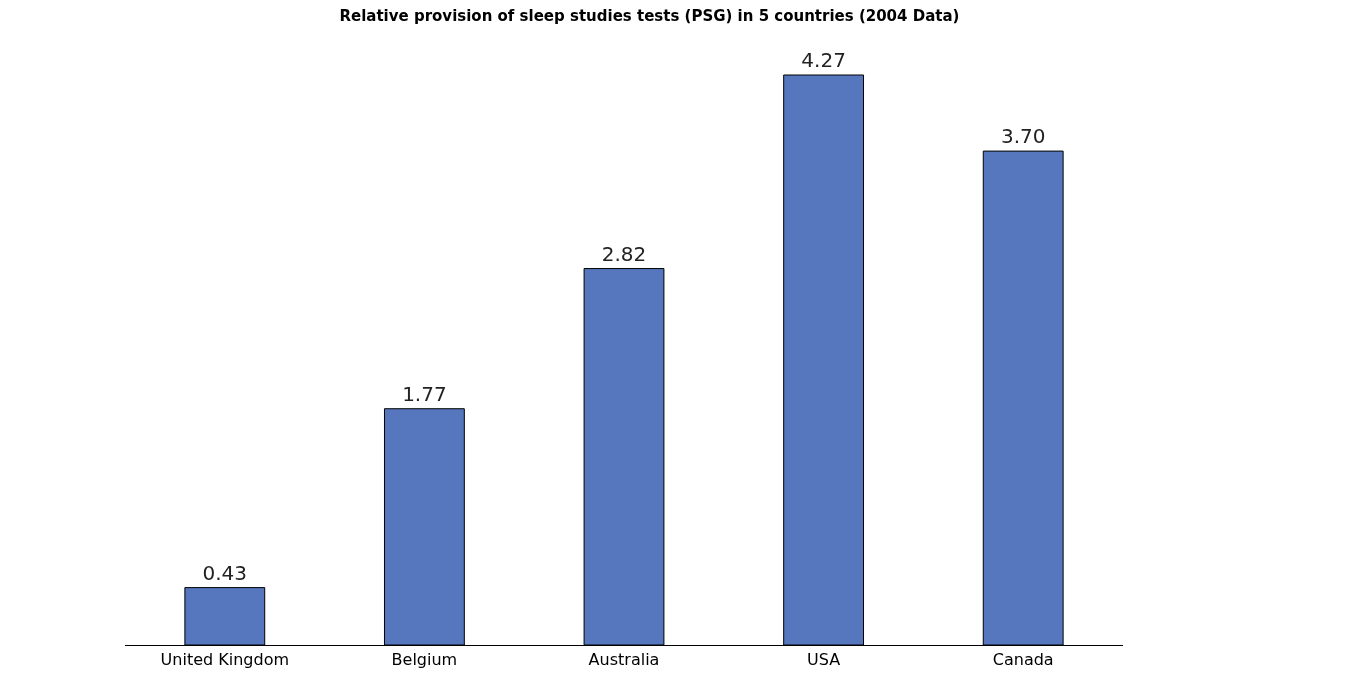 The width and height of the screenshot is (1353, 681). Describe the element at coordinates (424, 660) in the screenshot. I see `x-tick-label: Belgium` at that location.